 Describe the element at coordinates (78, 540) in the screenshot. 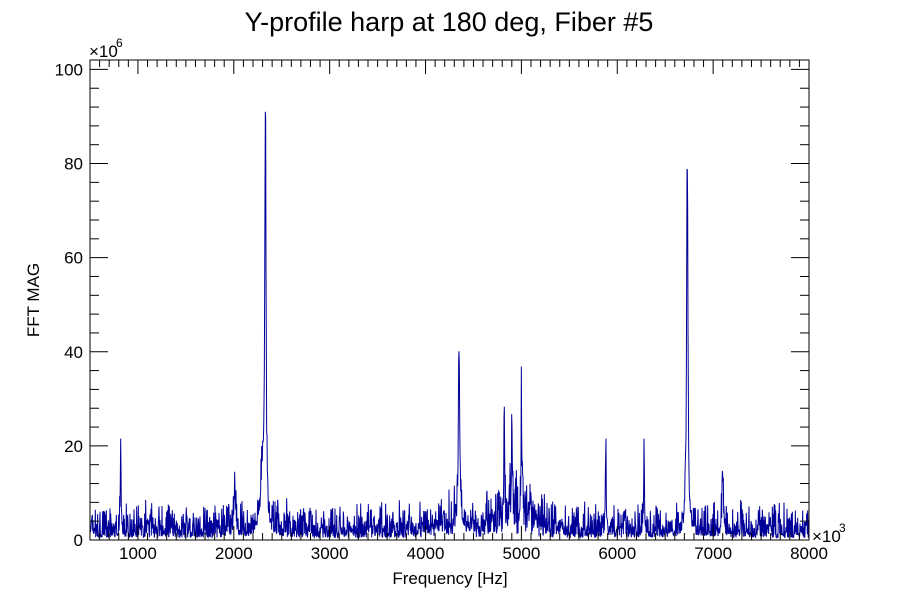

I see `y-tick-label: 0` at that location.